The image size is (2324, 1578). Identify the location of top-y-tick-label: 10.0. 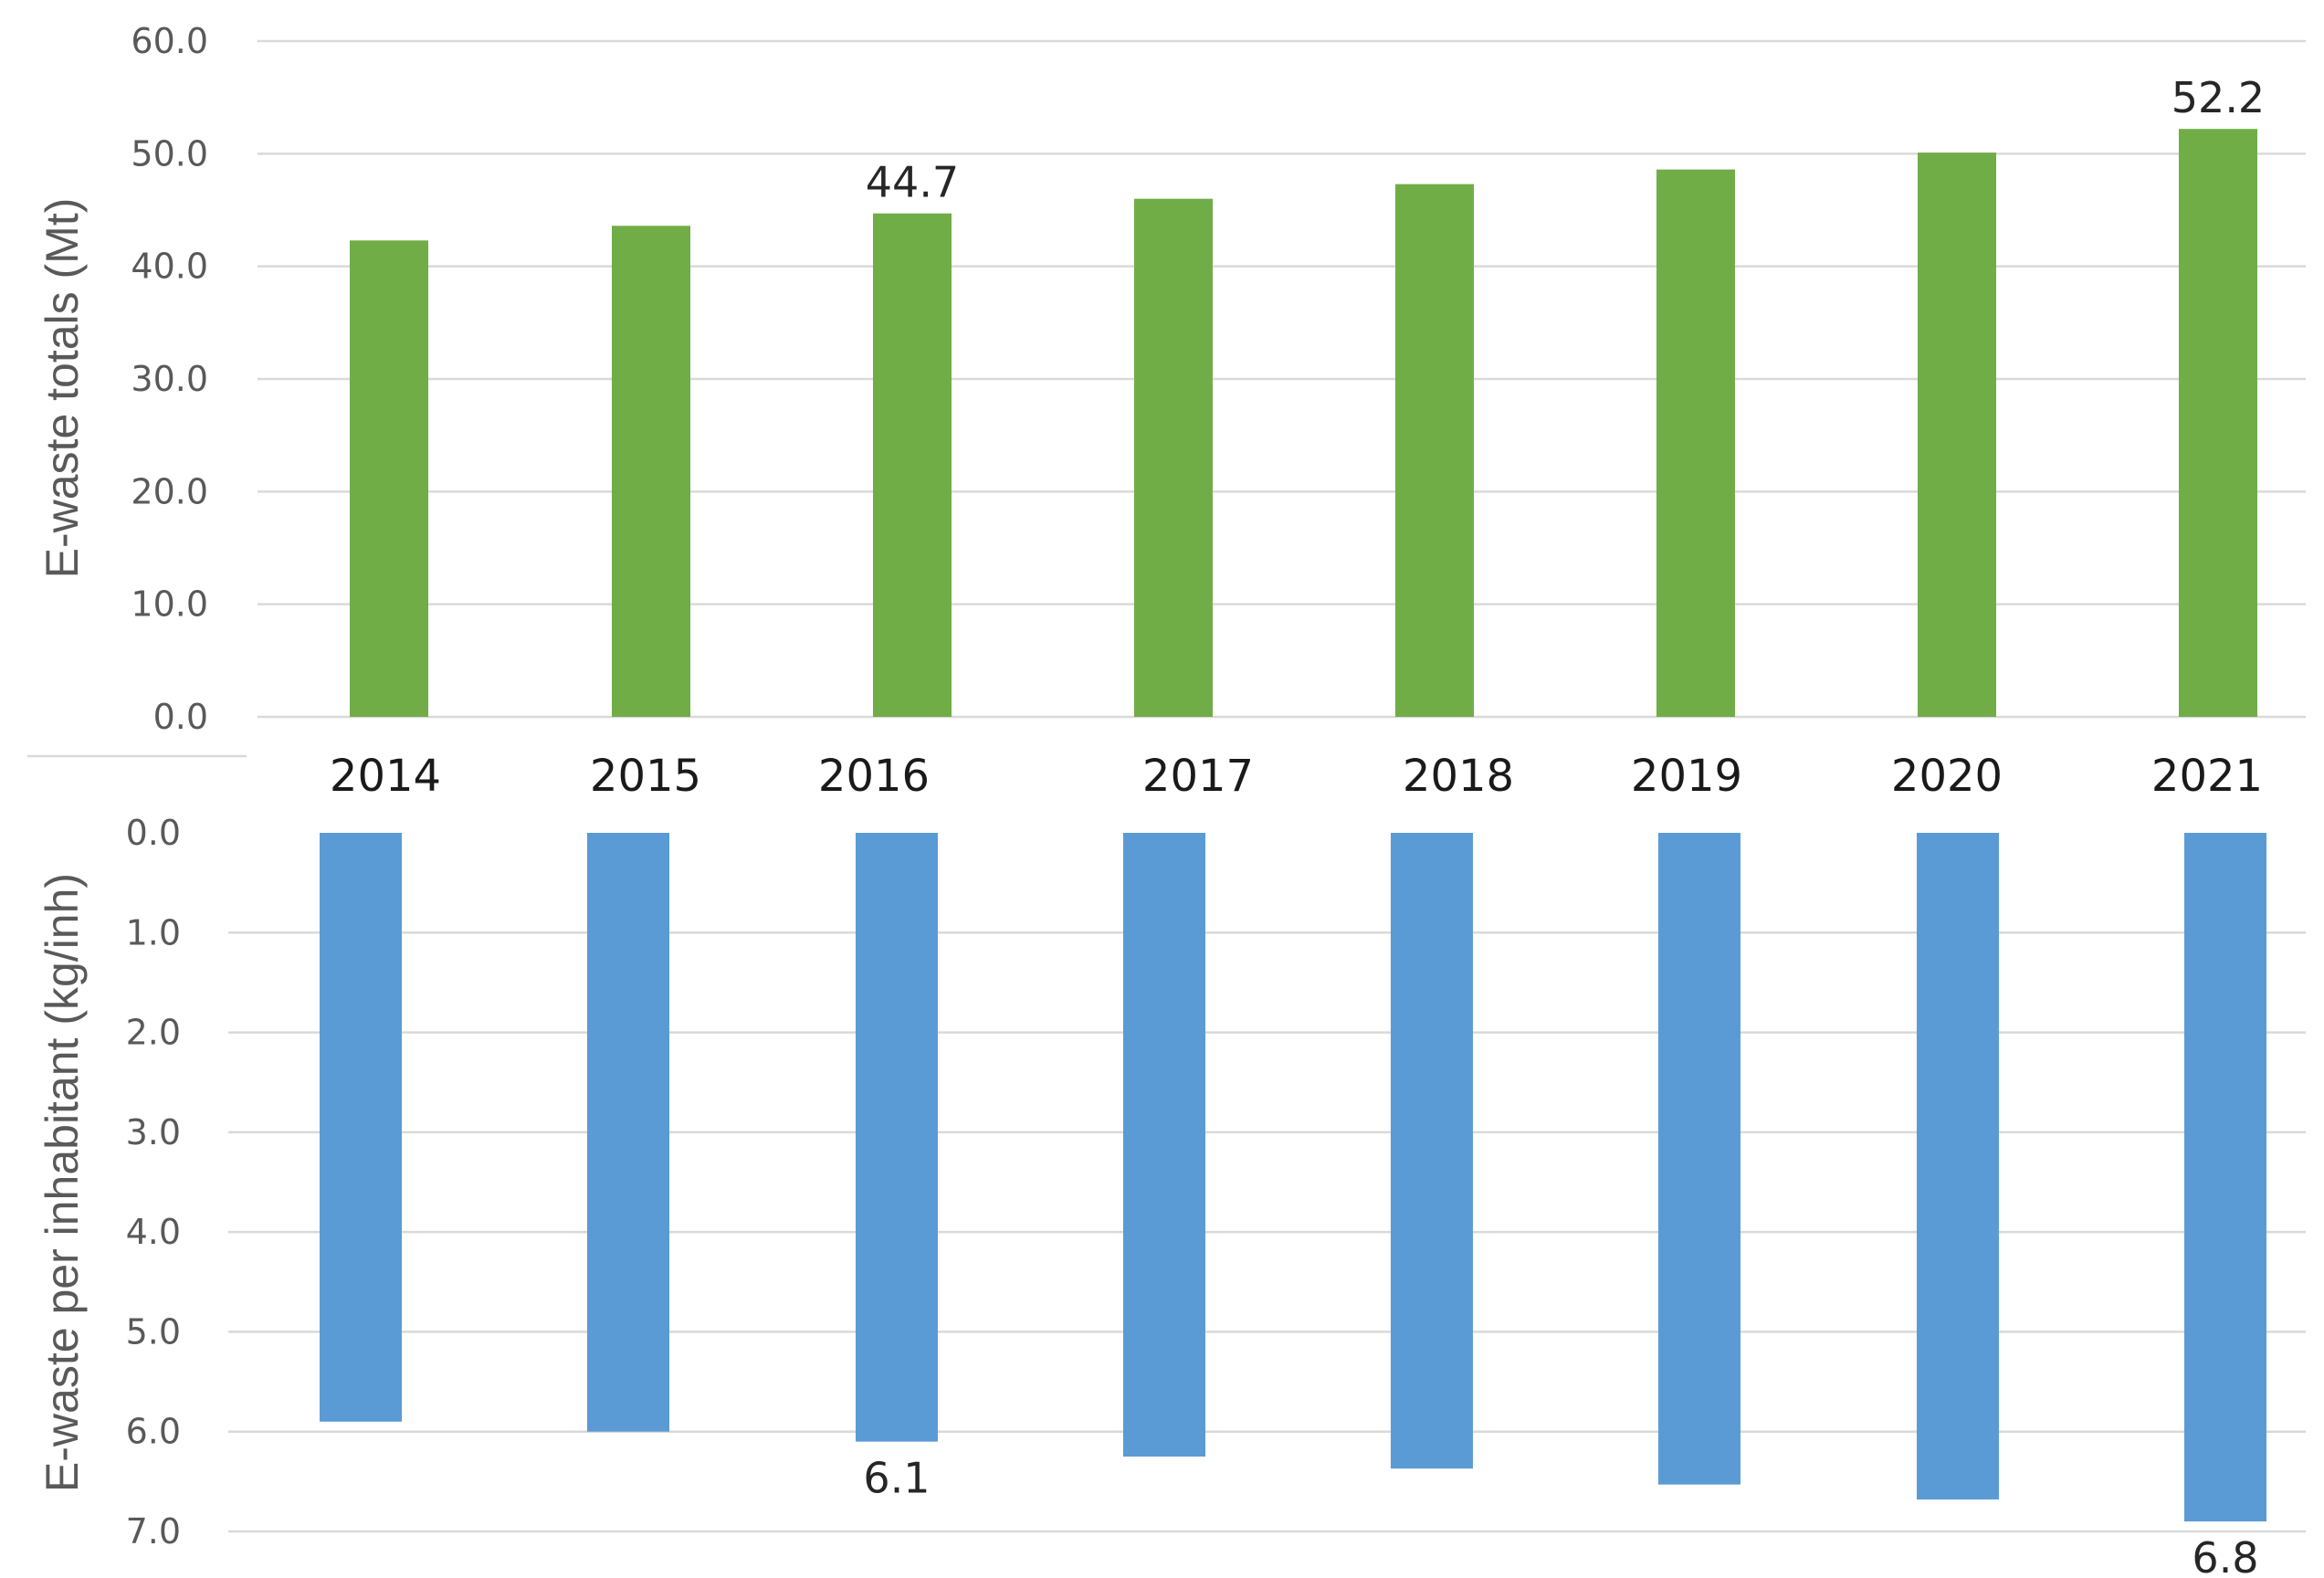
(169, 604).